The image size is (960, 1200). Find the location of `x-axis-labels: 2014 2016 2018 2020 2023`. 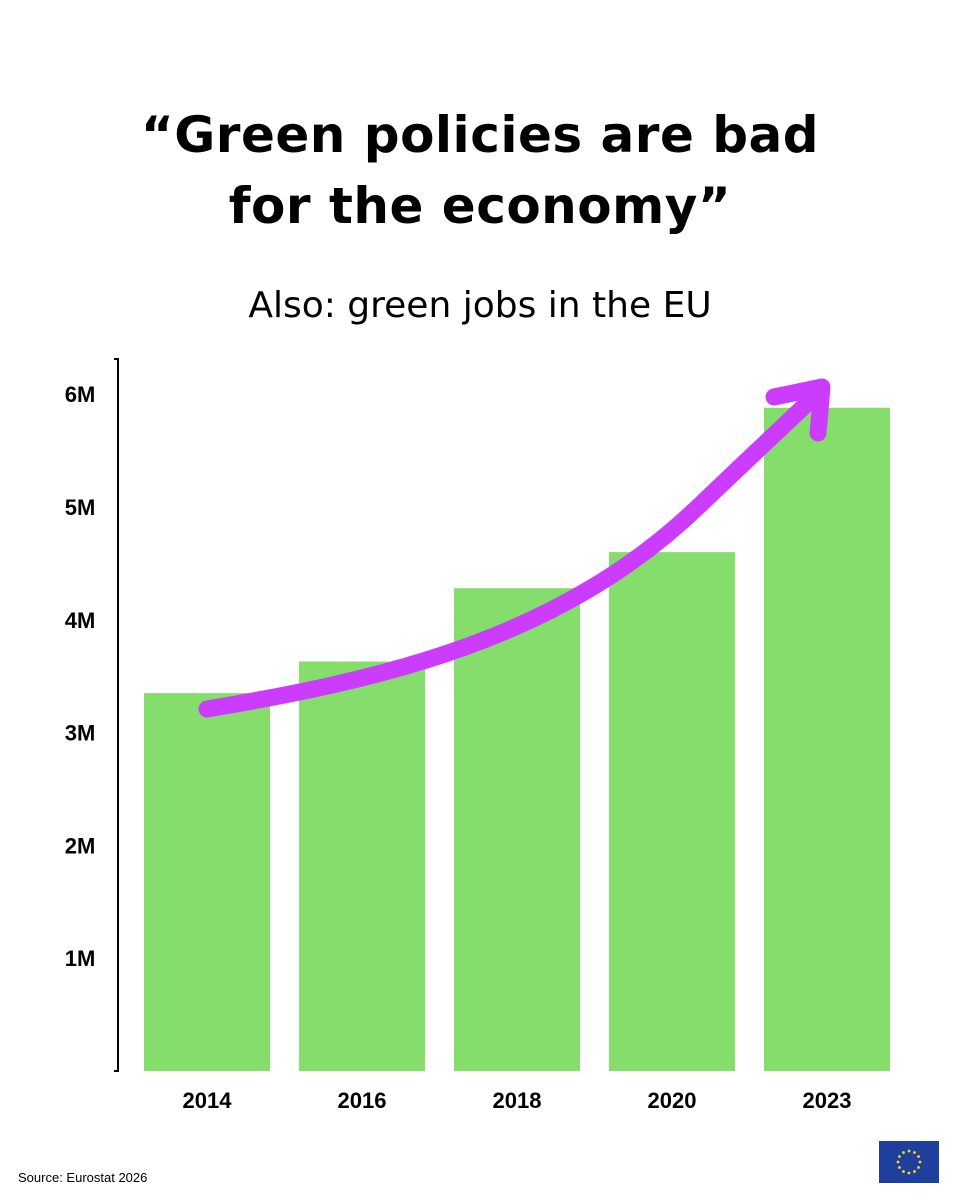

x-axis-labels: 2014 2016 2018 2020 2023 is located at coordinates (517, 1100).